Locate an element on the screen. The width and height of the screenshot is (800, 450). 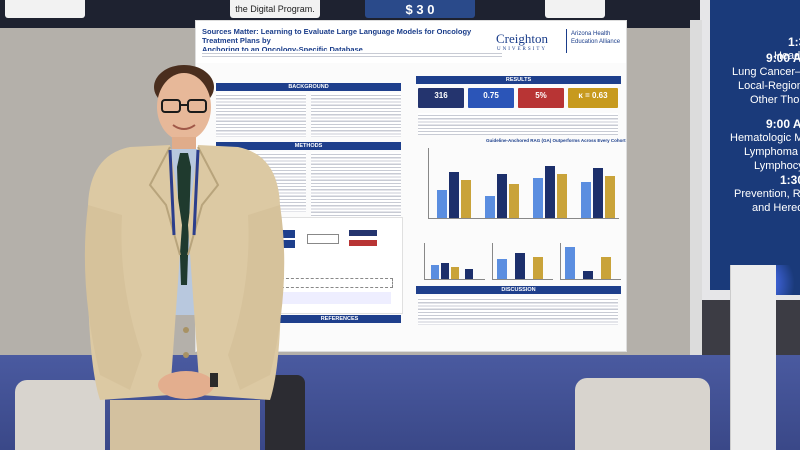
stat-box-3-value: 5% is located at coordinates (541, 95).